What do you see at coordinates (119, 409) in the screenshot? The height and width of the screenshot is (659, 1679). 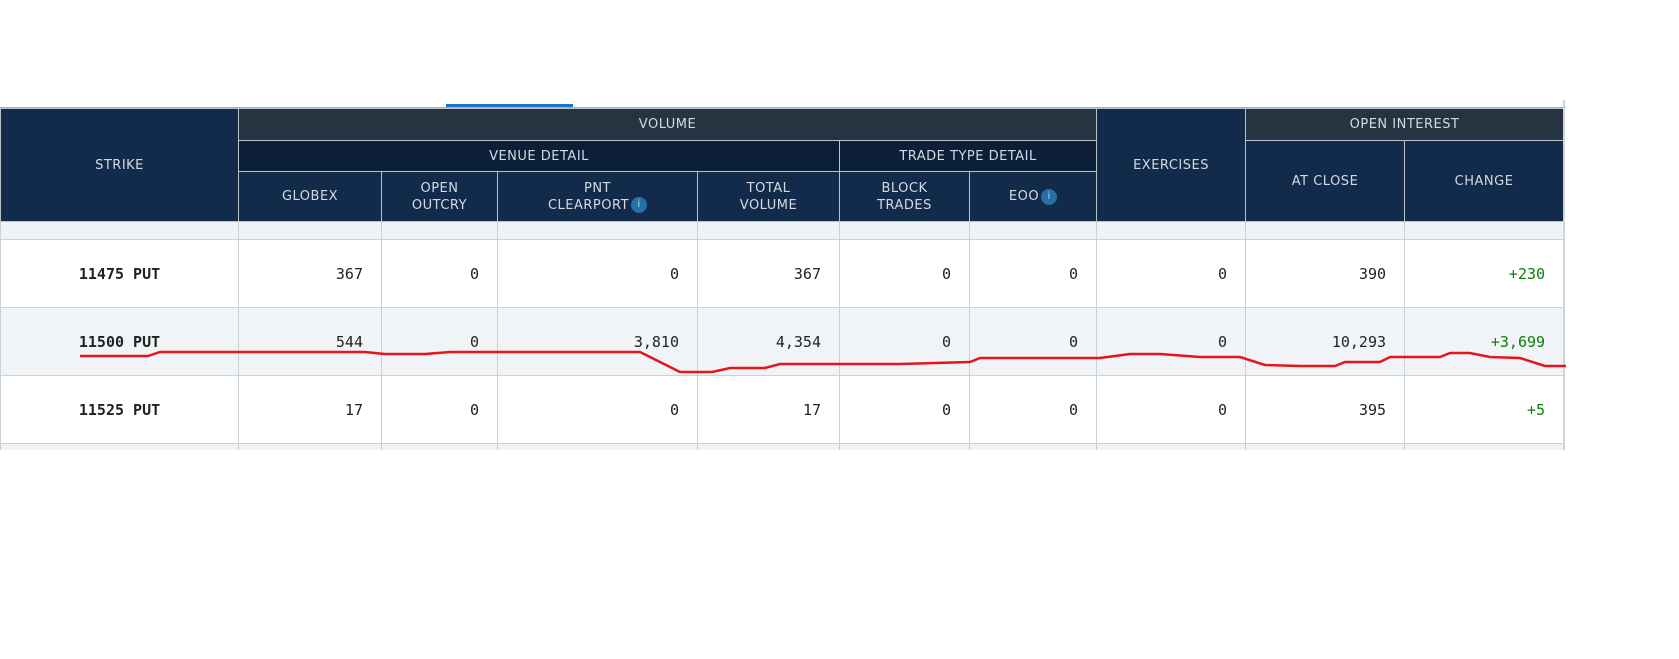 I see `strike-cell: 11525 PUT` at bounding box center [119, 409].